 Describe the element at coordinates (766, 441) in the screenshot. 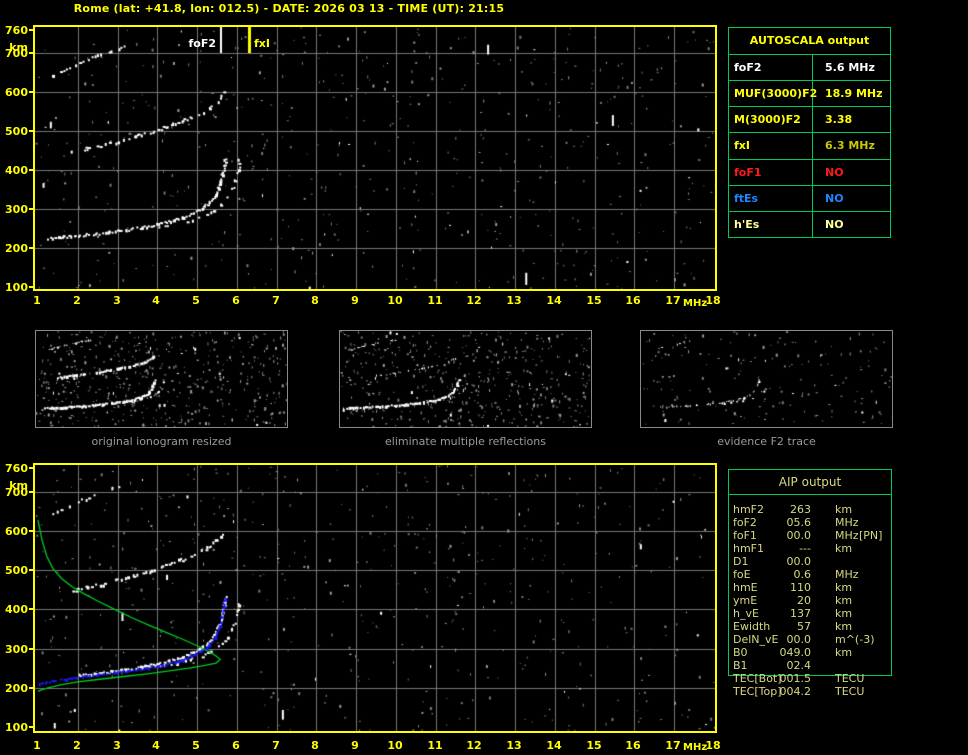

I see `panel-caption-evidence: evidence F2 trace` at that location.